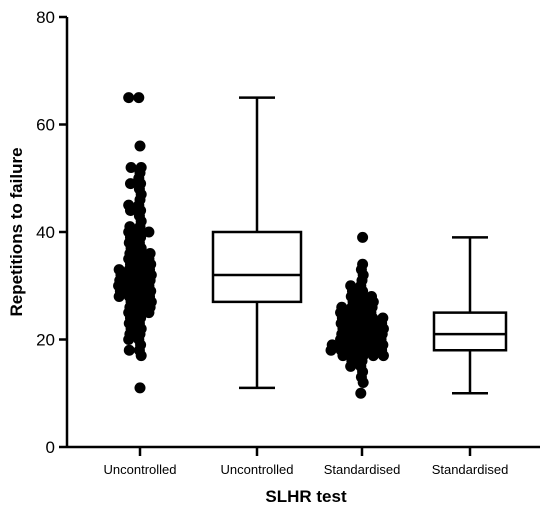 The image size is (550, 513). Describe the element at coordinates (16, 231) in the screenshot. I see `y-axis-title: Repetitions to failure` at that location.